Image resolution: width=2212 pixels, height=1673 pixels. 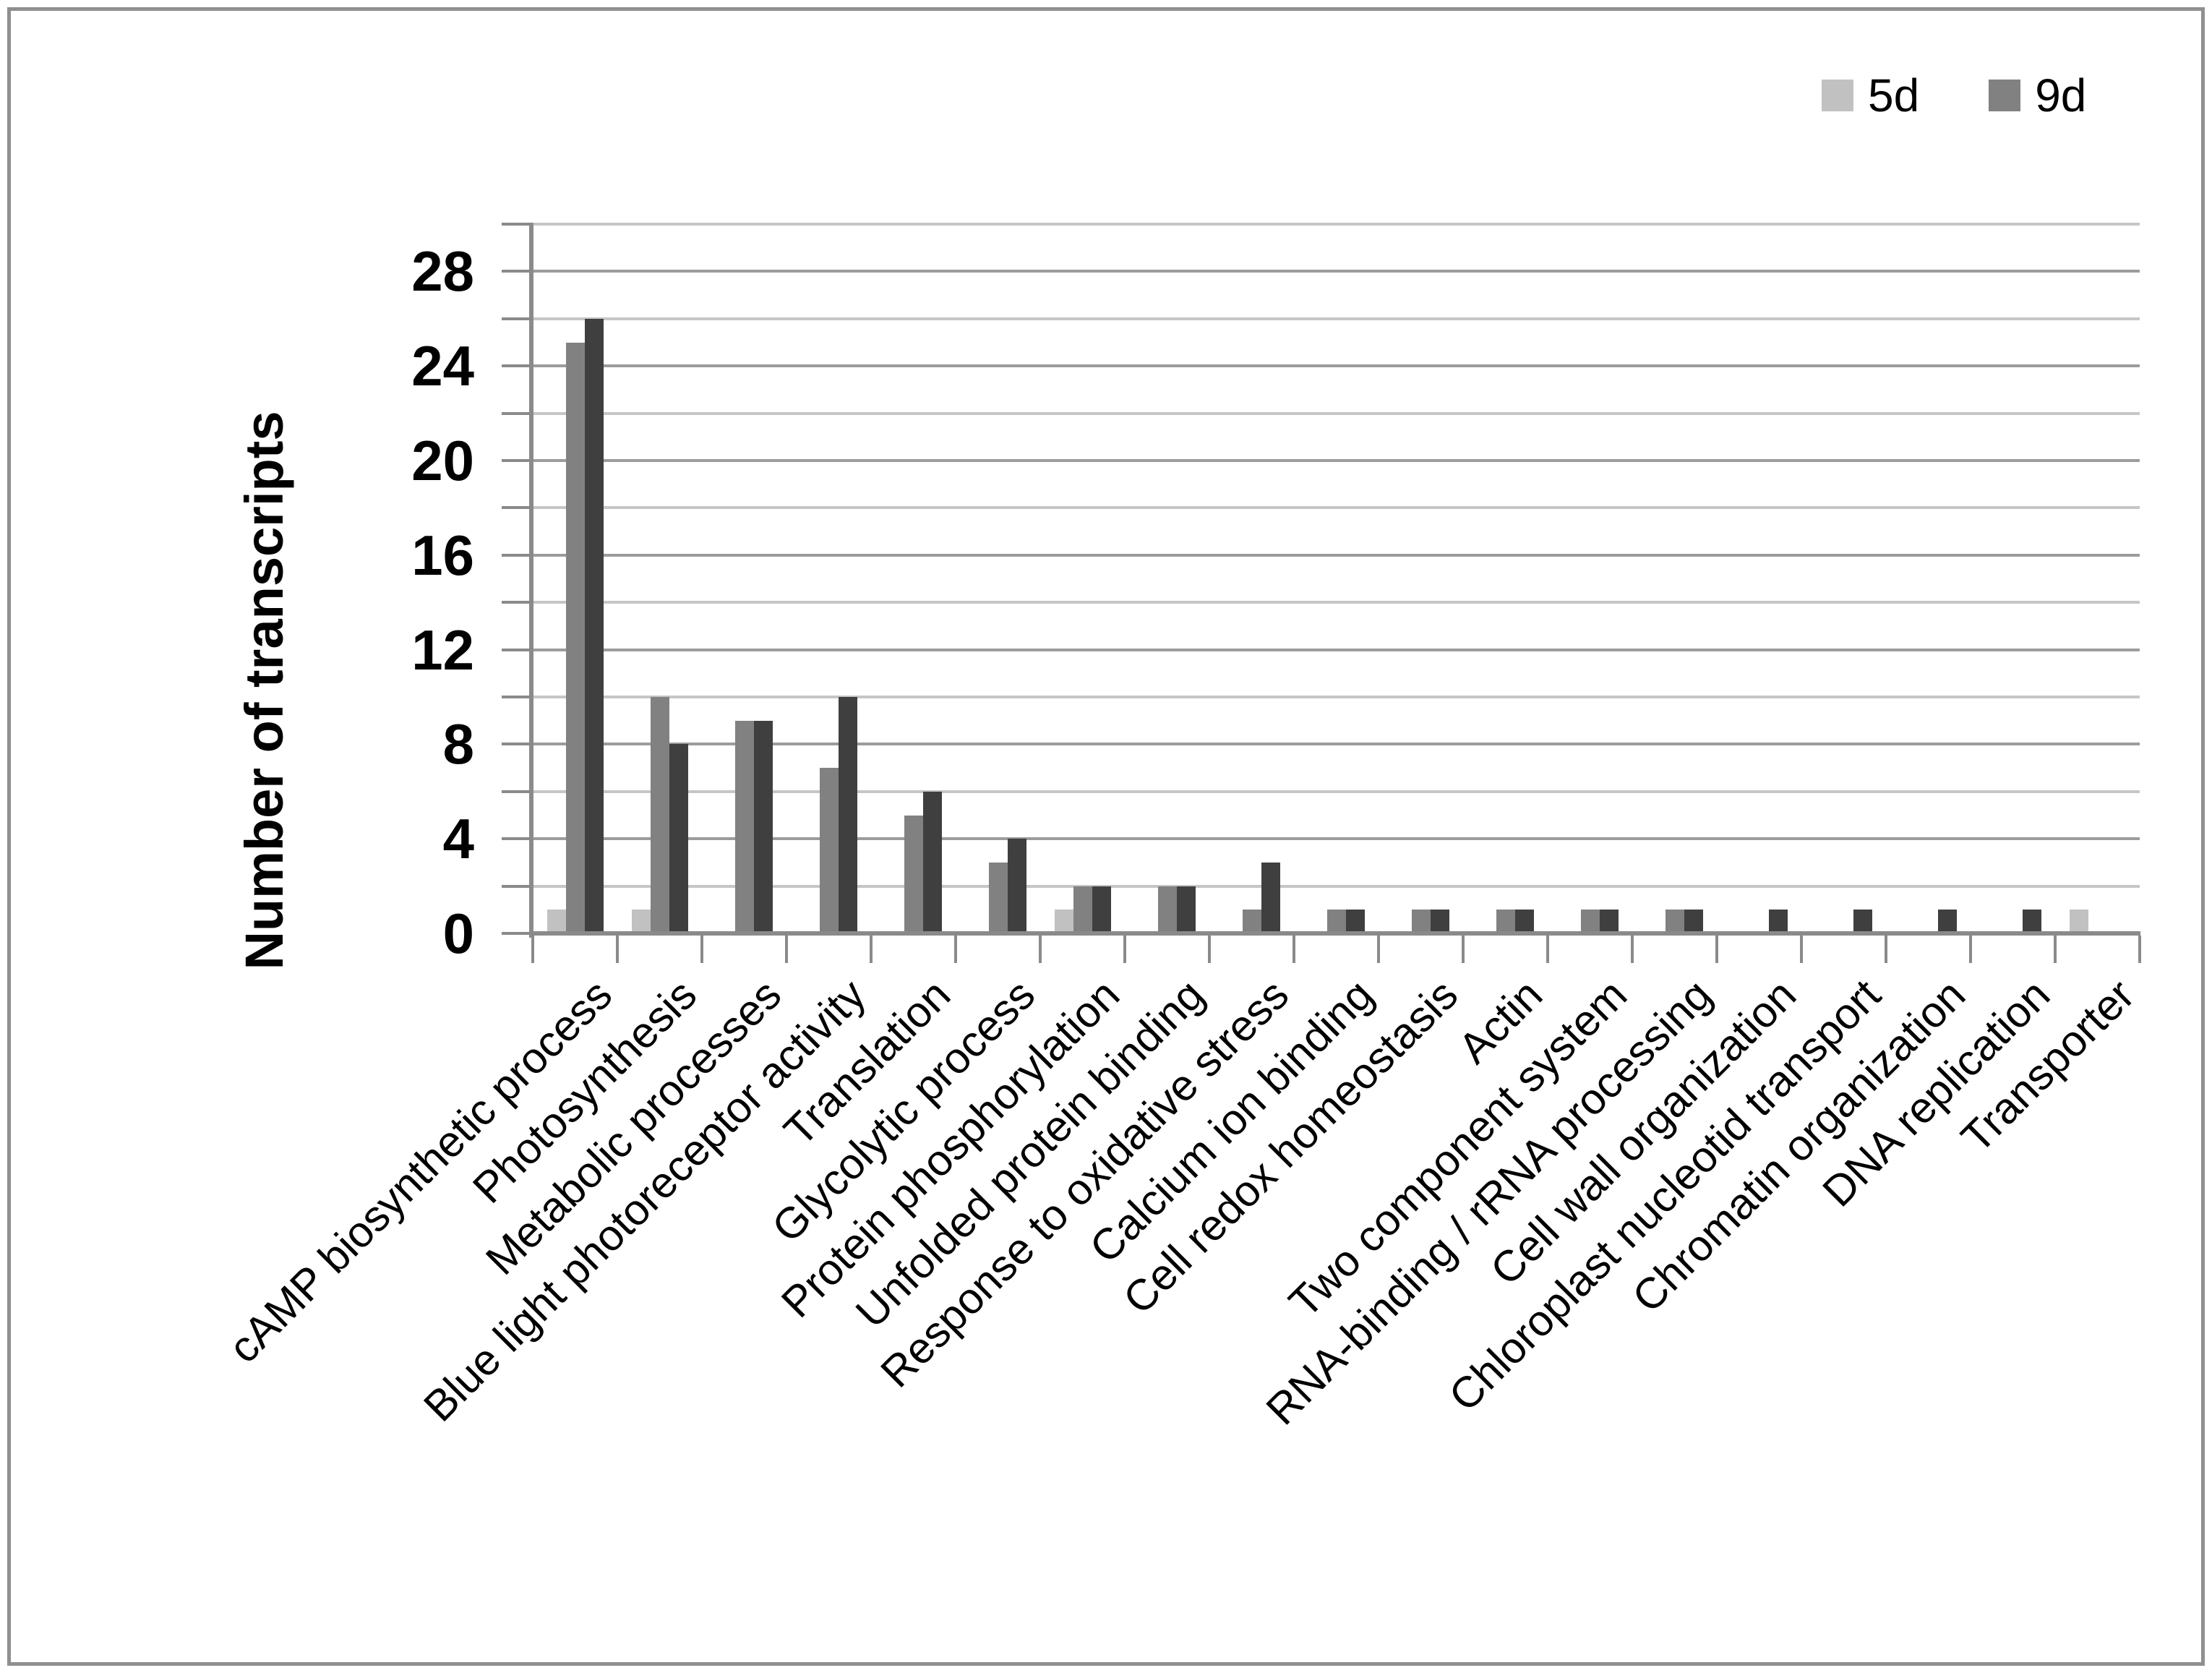 I want to click on legend-item: 9d, so click(x=2038, y=95).